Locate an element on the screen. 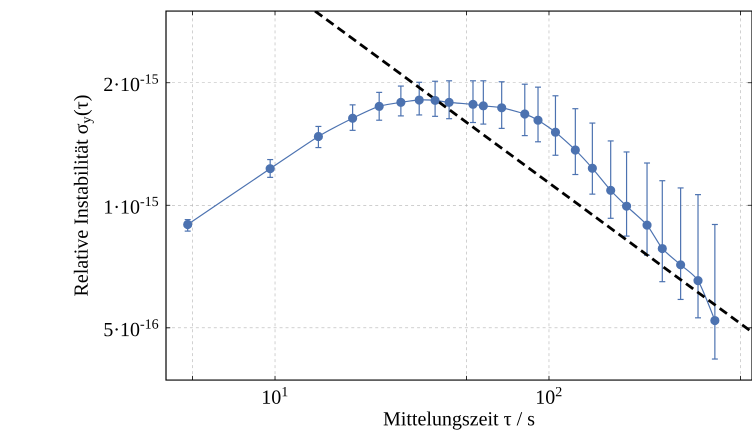 The height and width of the screenshot is (444, 752). y-tick-label: 5·10$^{-16}$ is located at coordinates (131, 327).